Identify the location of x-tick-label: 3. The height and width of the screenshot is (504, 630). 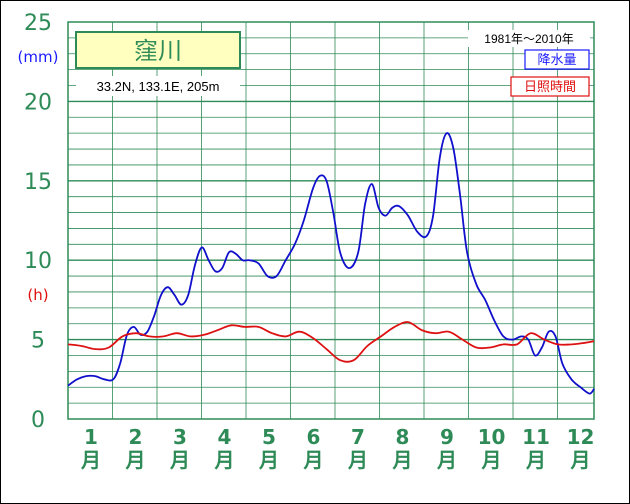
(180, 437).